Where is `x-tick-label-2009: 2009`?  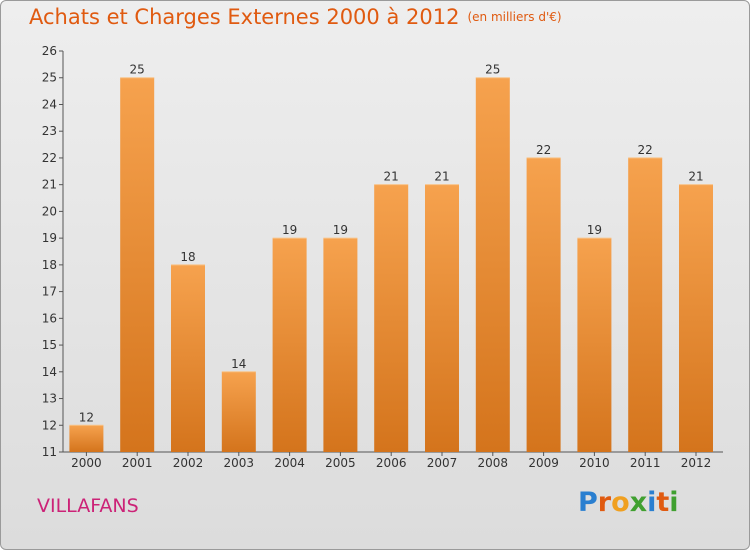 x-tick-label-2009: 2009 is located at coordinates (543, 463).